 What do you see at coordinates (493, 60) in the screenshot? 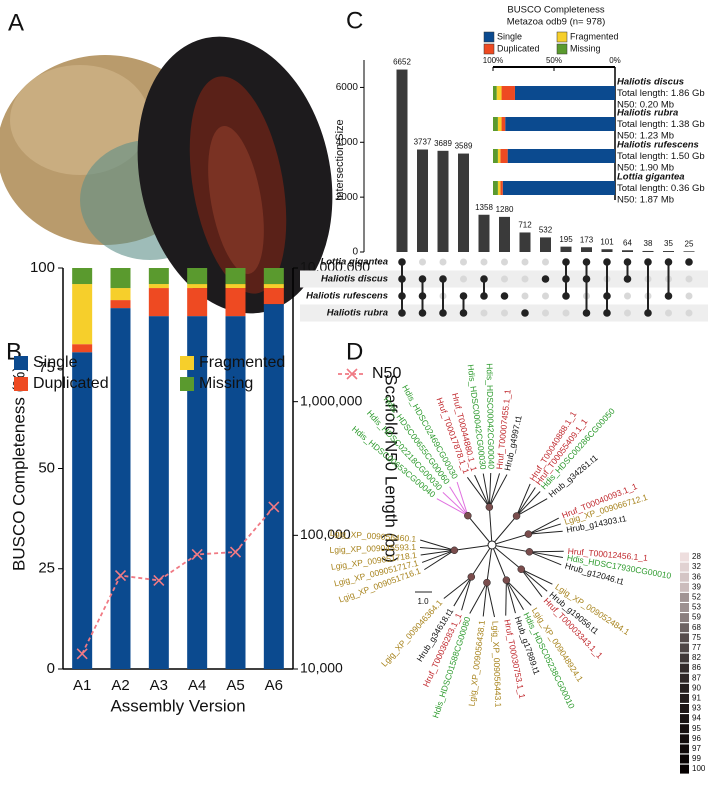
I see `inset-tick-label: 100%` at bounding box center [493, 60].